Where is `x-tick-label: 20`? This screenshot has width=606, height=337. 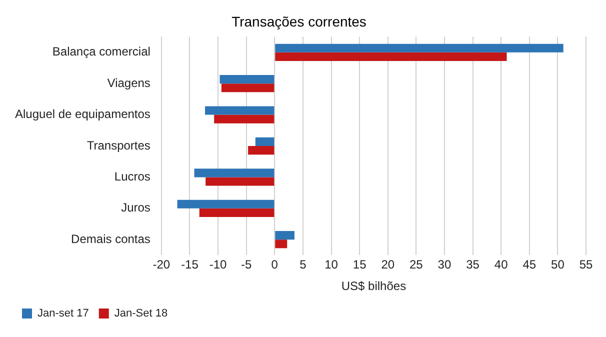 x-tick-label: 20 is located at coordinates (388, 265).